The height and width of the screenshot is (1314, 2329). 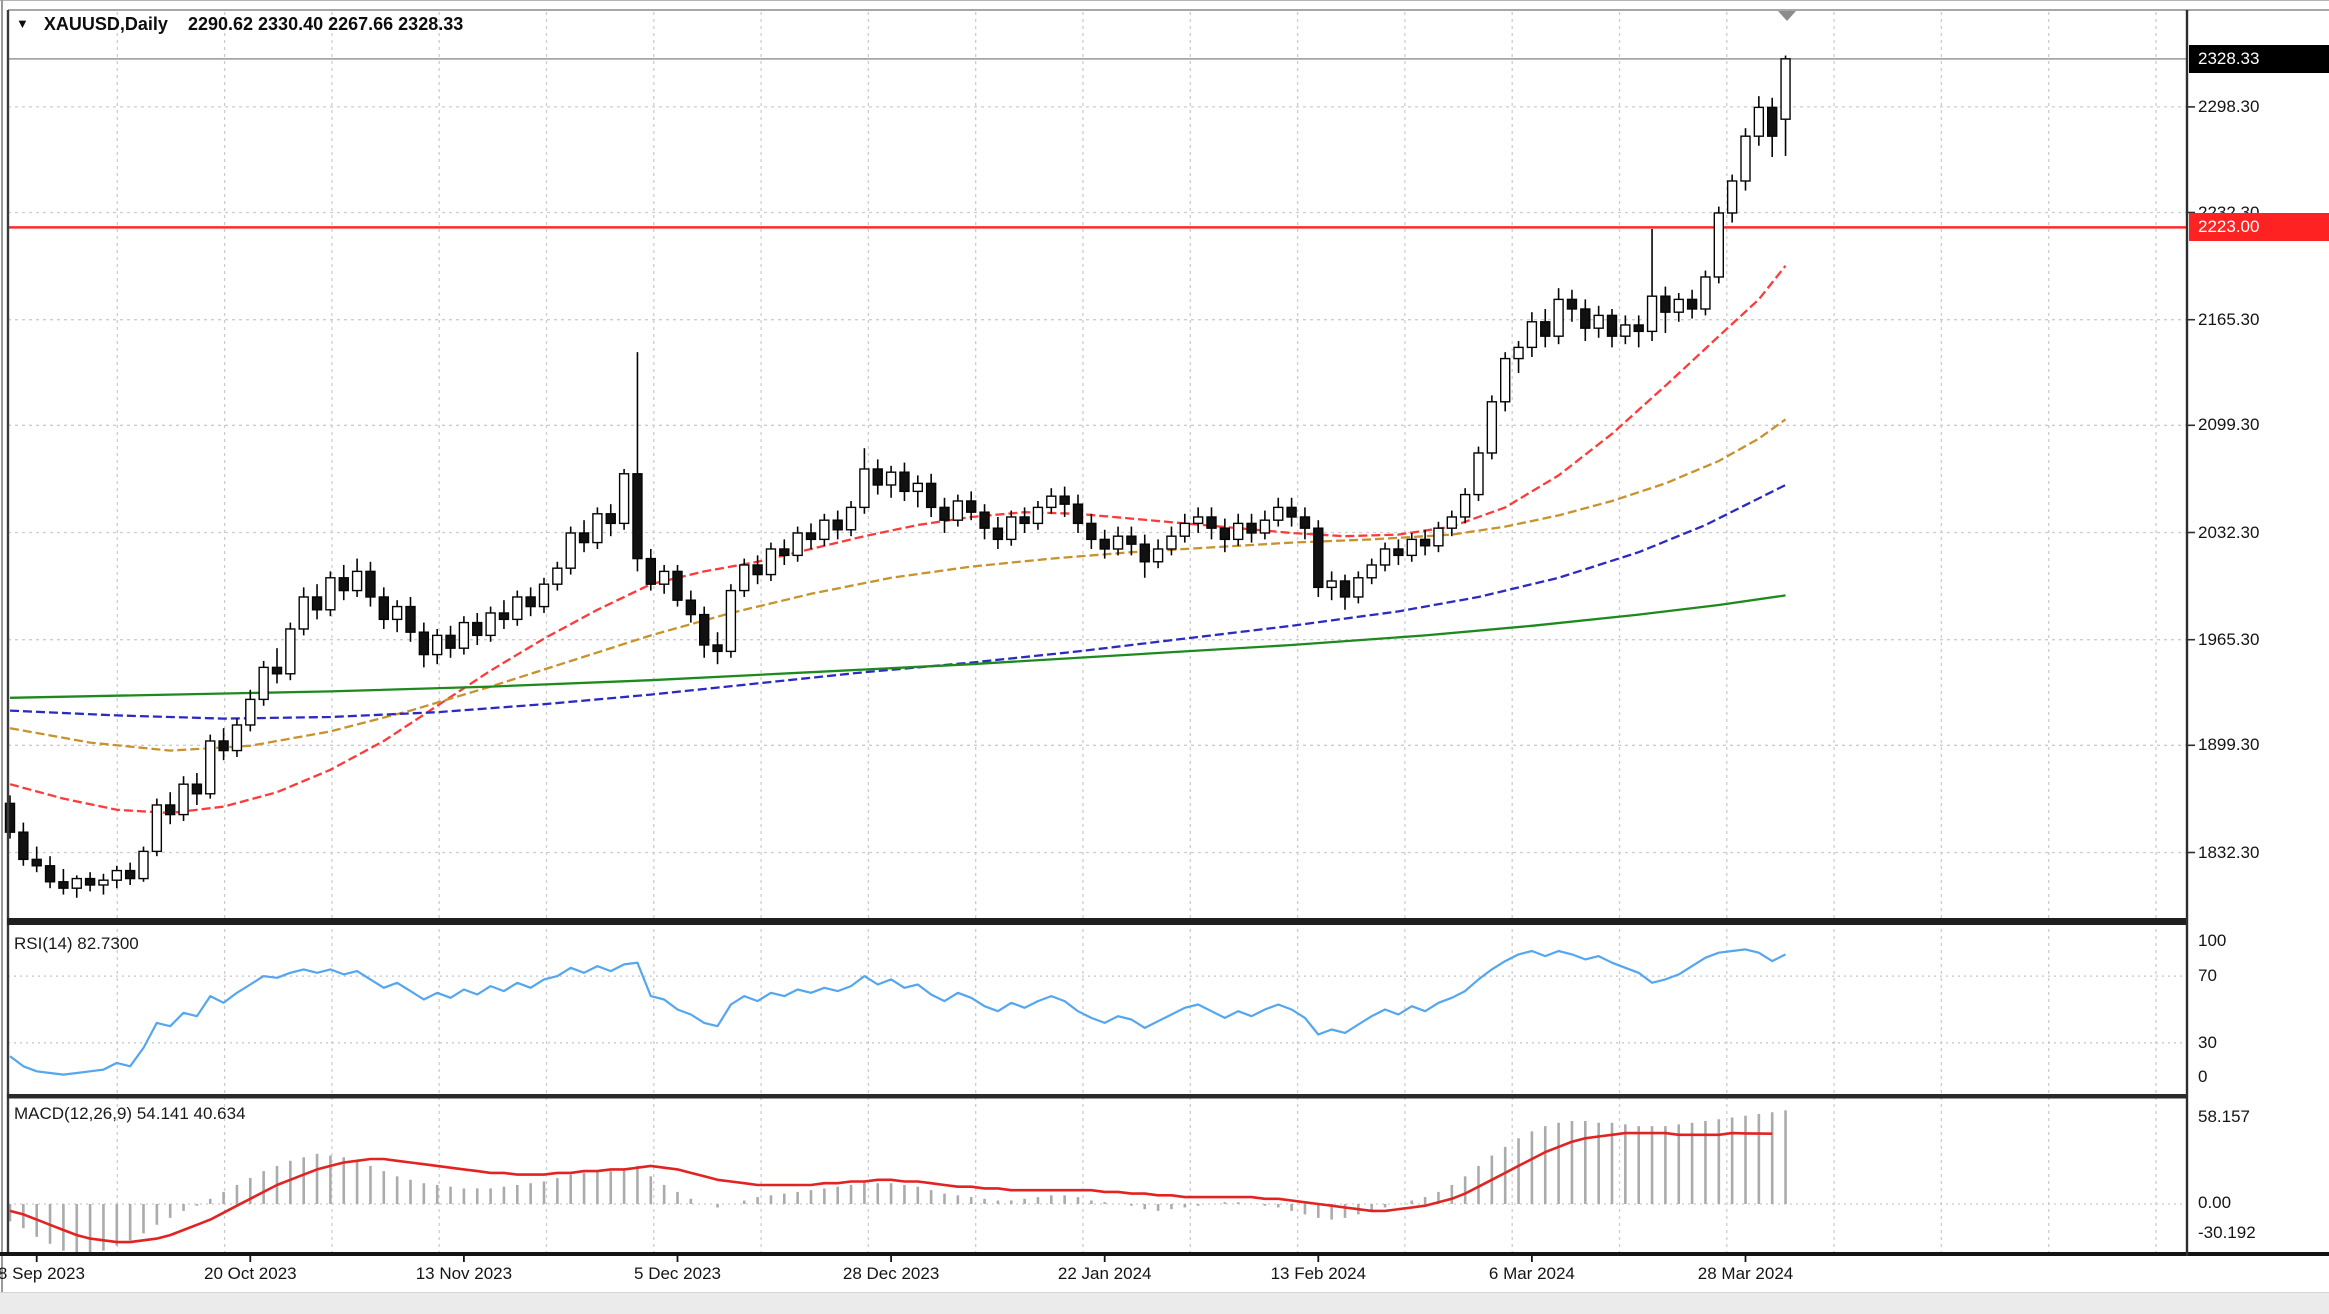 I want to click on macd-panel-label: MACD(12,26,9) 54.141 40.634, so click(x=130, y=1113).